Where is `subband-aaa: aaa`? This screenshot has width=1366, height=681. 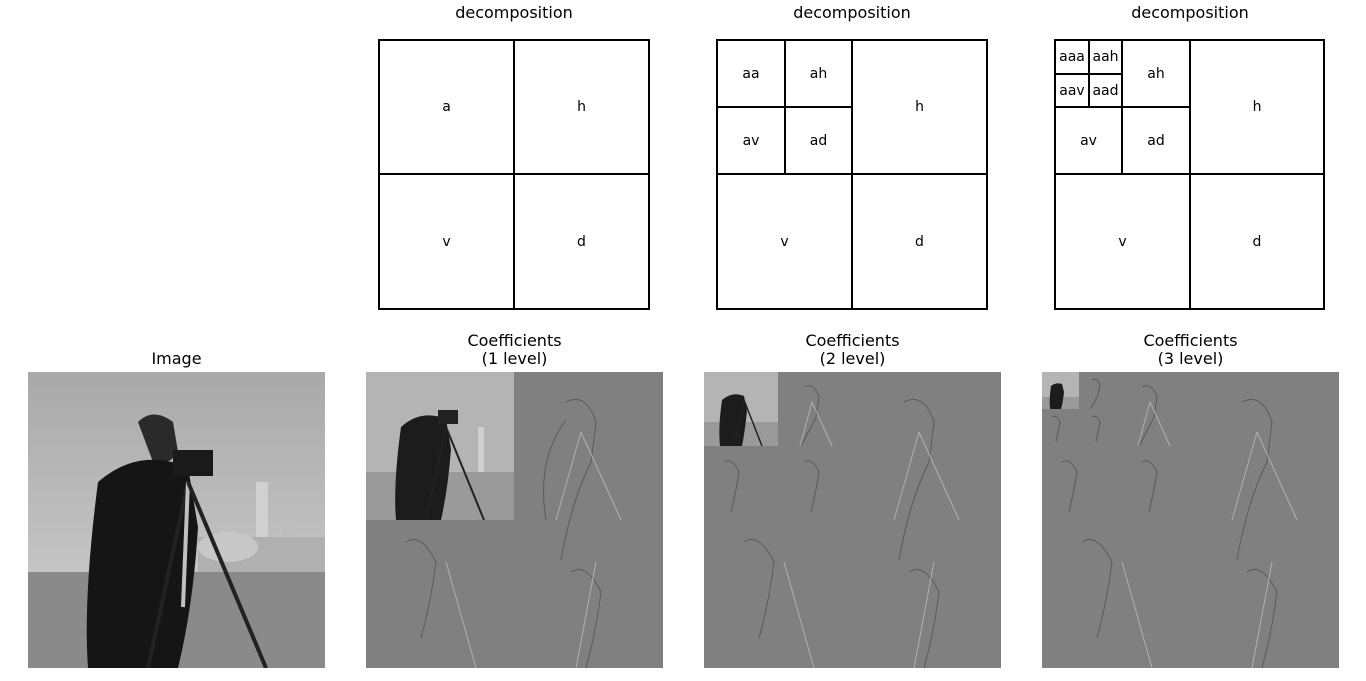 subband-aaa: aaa is located at coordinates (1072, 57).